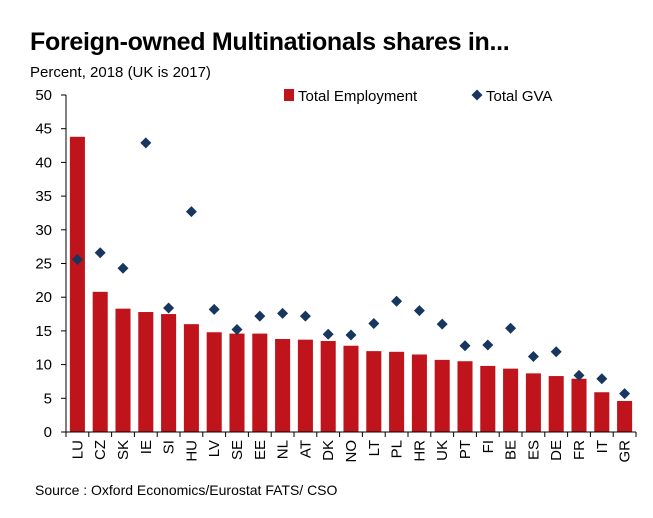  What do you see at coordinates (43, 95) in the screenshot?
I see `y-tick-label: 50` at bounding box center [43, 95].